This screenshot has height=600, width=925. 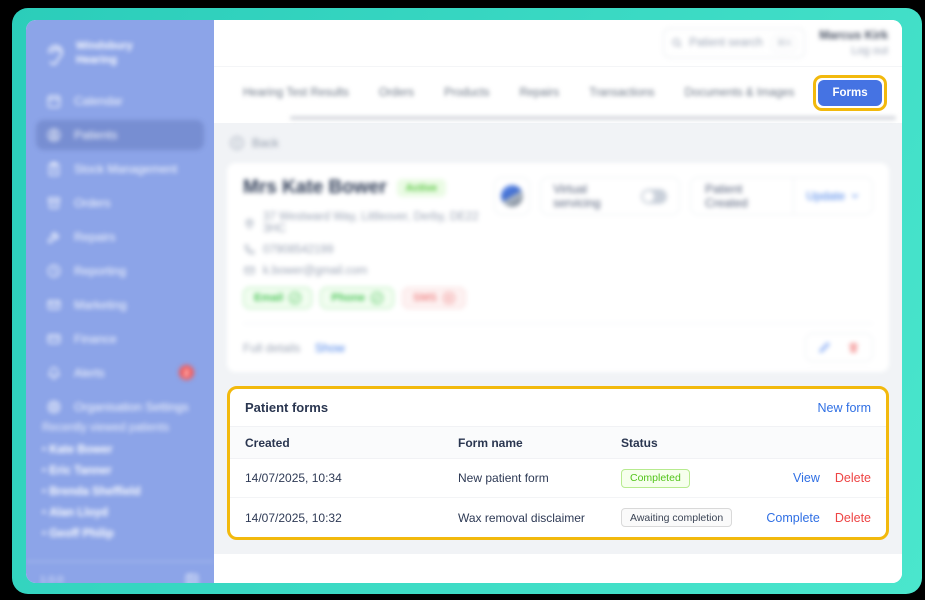 What do you see at coordinates (120, 203) in the screenshot?
I see `sidebar-item-orders: Orders` at bounding box center [120, 203].